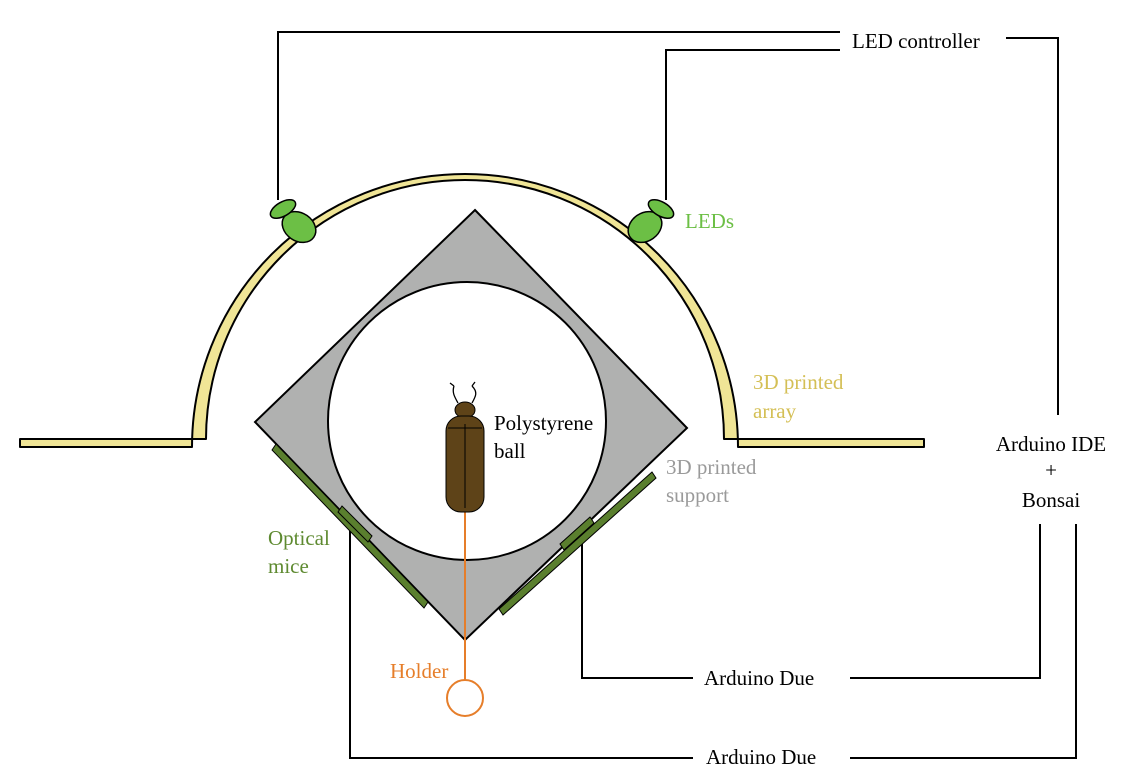 The image size is (1131, 776). What do you see at coordinates (761, 757) in the screenshot?
I see `arduino-due-label-2: Arduino Due` at bounding box center [761, 757].